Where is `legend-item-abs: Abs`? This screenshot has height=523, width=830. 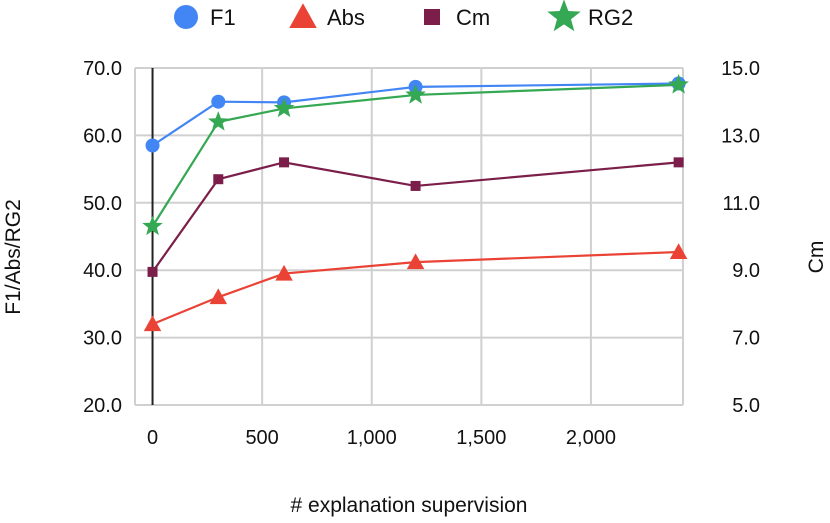
legend-item-abs: Abs is located at coordinates (327, 16).